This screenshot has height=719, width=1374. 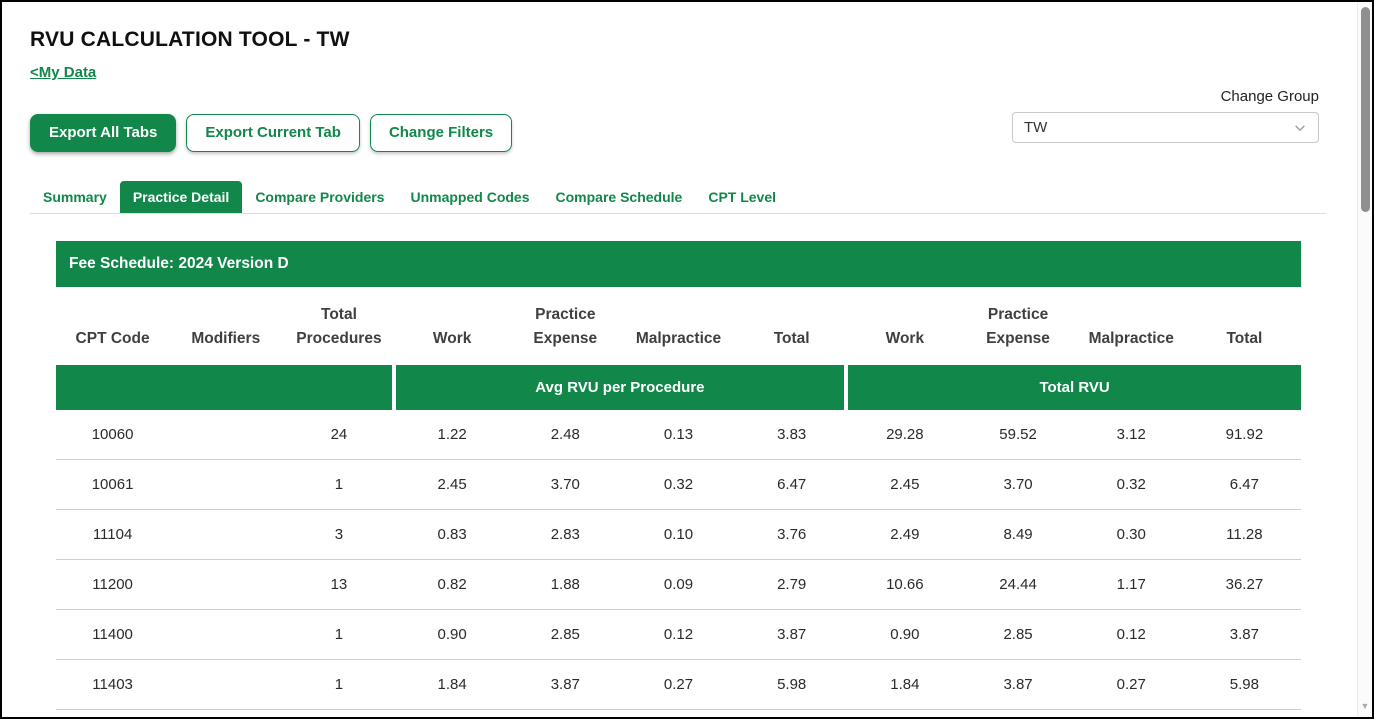 What do you see at coordinates (678, 264) in the screenshot?
I see `fee-schedule-banner: Fee Schedule: 2024 Version D` at bounding box center [678, 264].